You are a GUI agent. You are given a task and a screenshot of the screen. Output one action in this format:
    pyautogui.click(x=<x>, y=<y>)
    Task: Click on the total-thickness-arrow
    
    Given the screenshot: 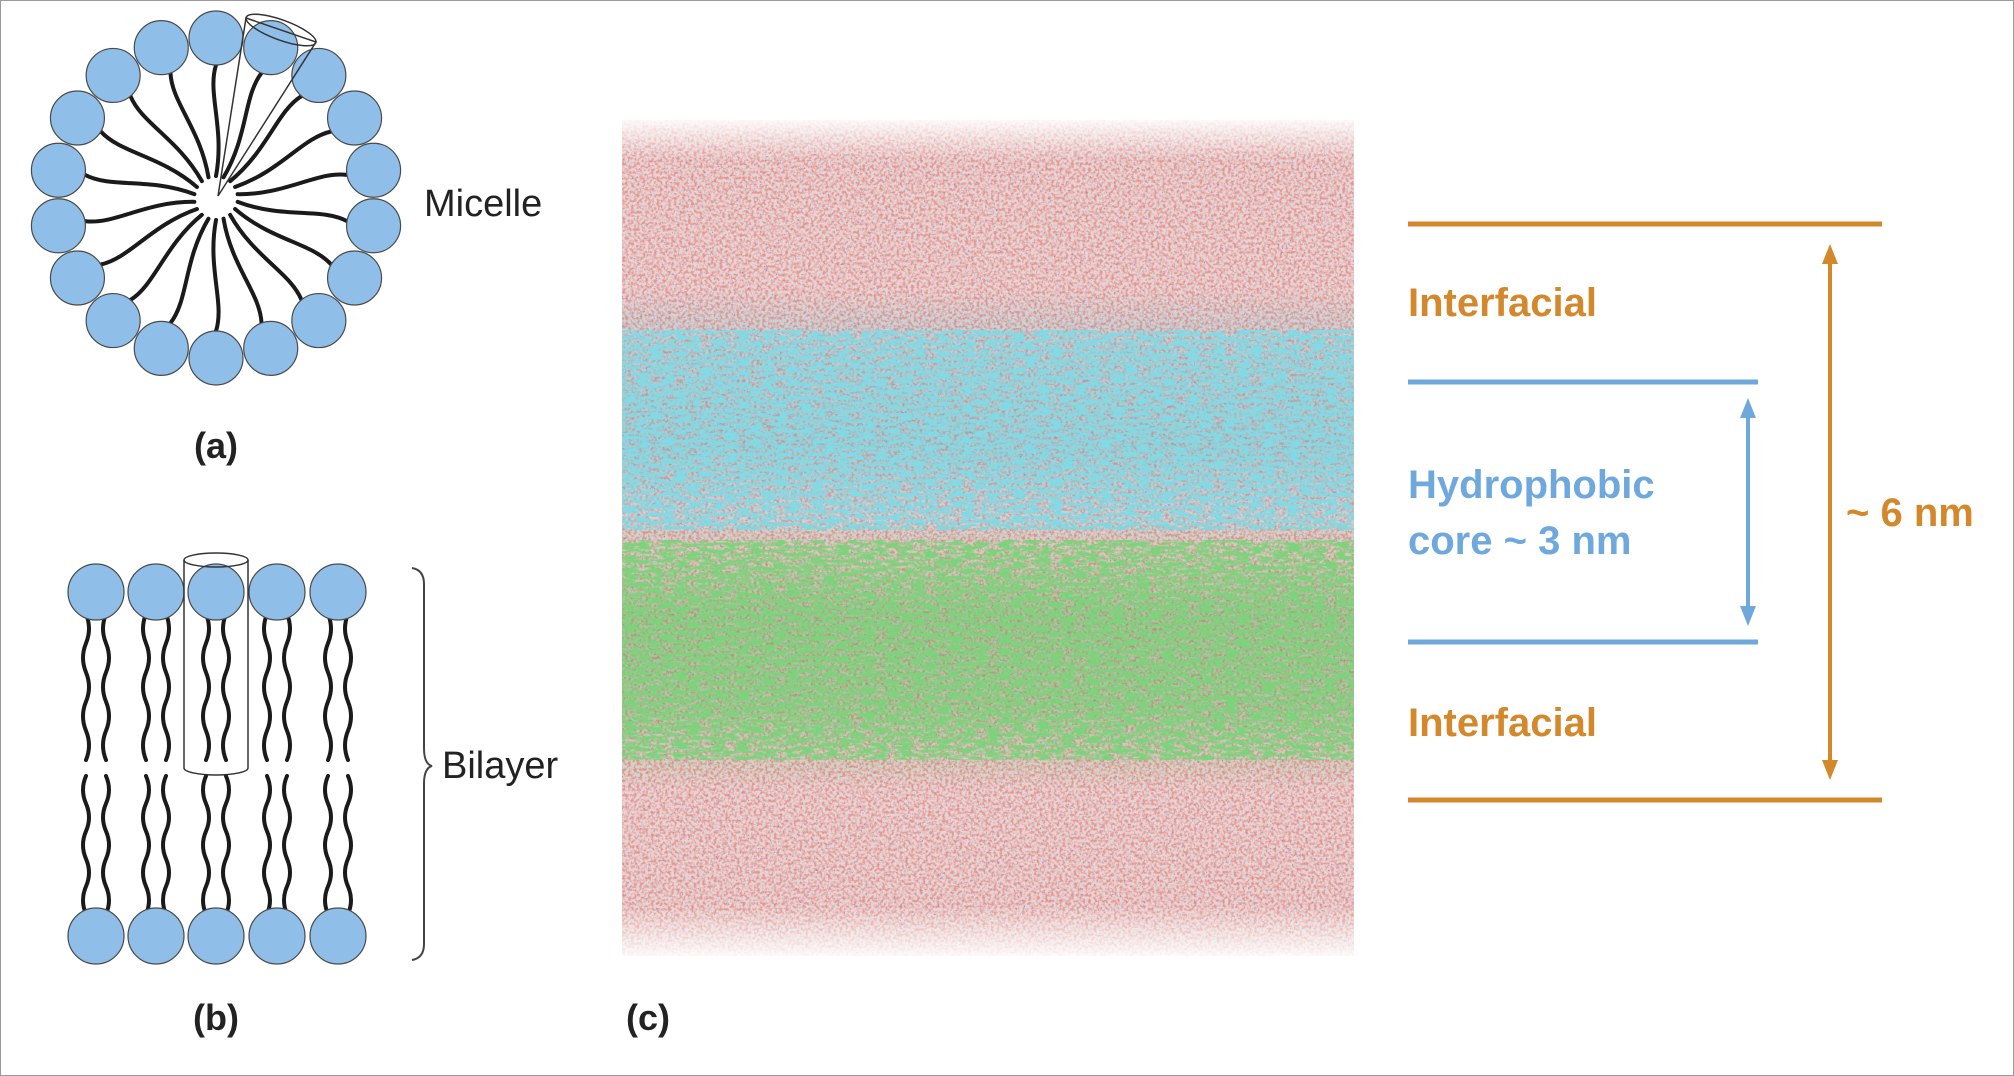 What is the action you would take?
    pyautogui.click(x=1830, y=512)
    